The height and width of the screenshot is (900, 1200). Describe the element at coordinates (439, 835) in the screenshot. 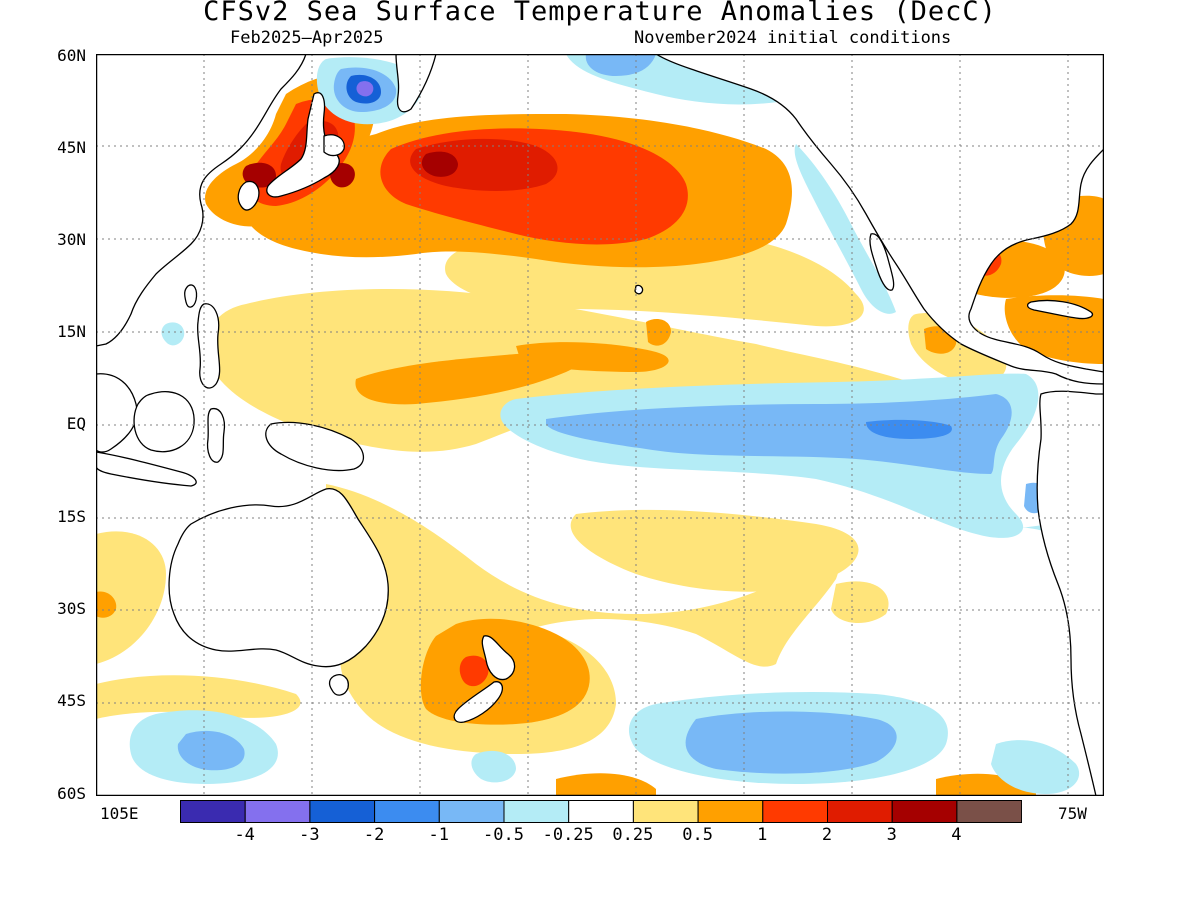

I see `colorbar-tick-label: -1` at that location.